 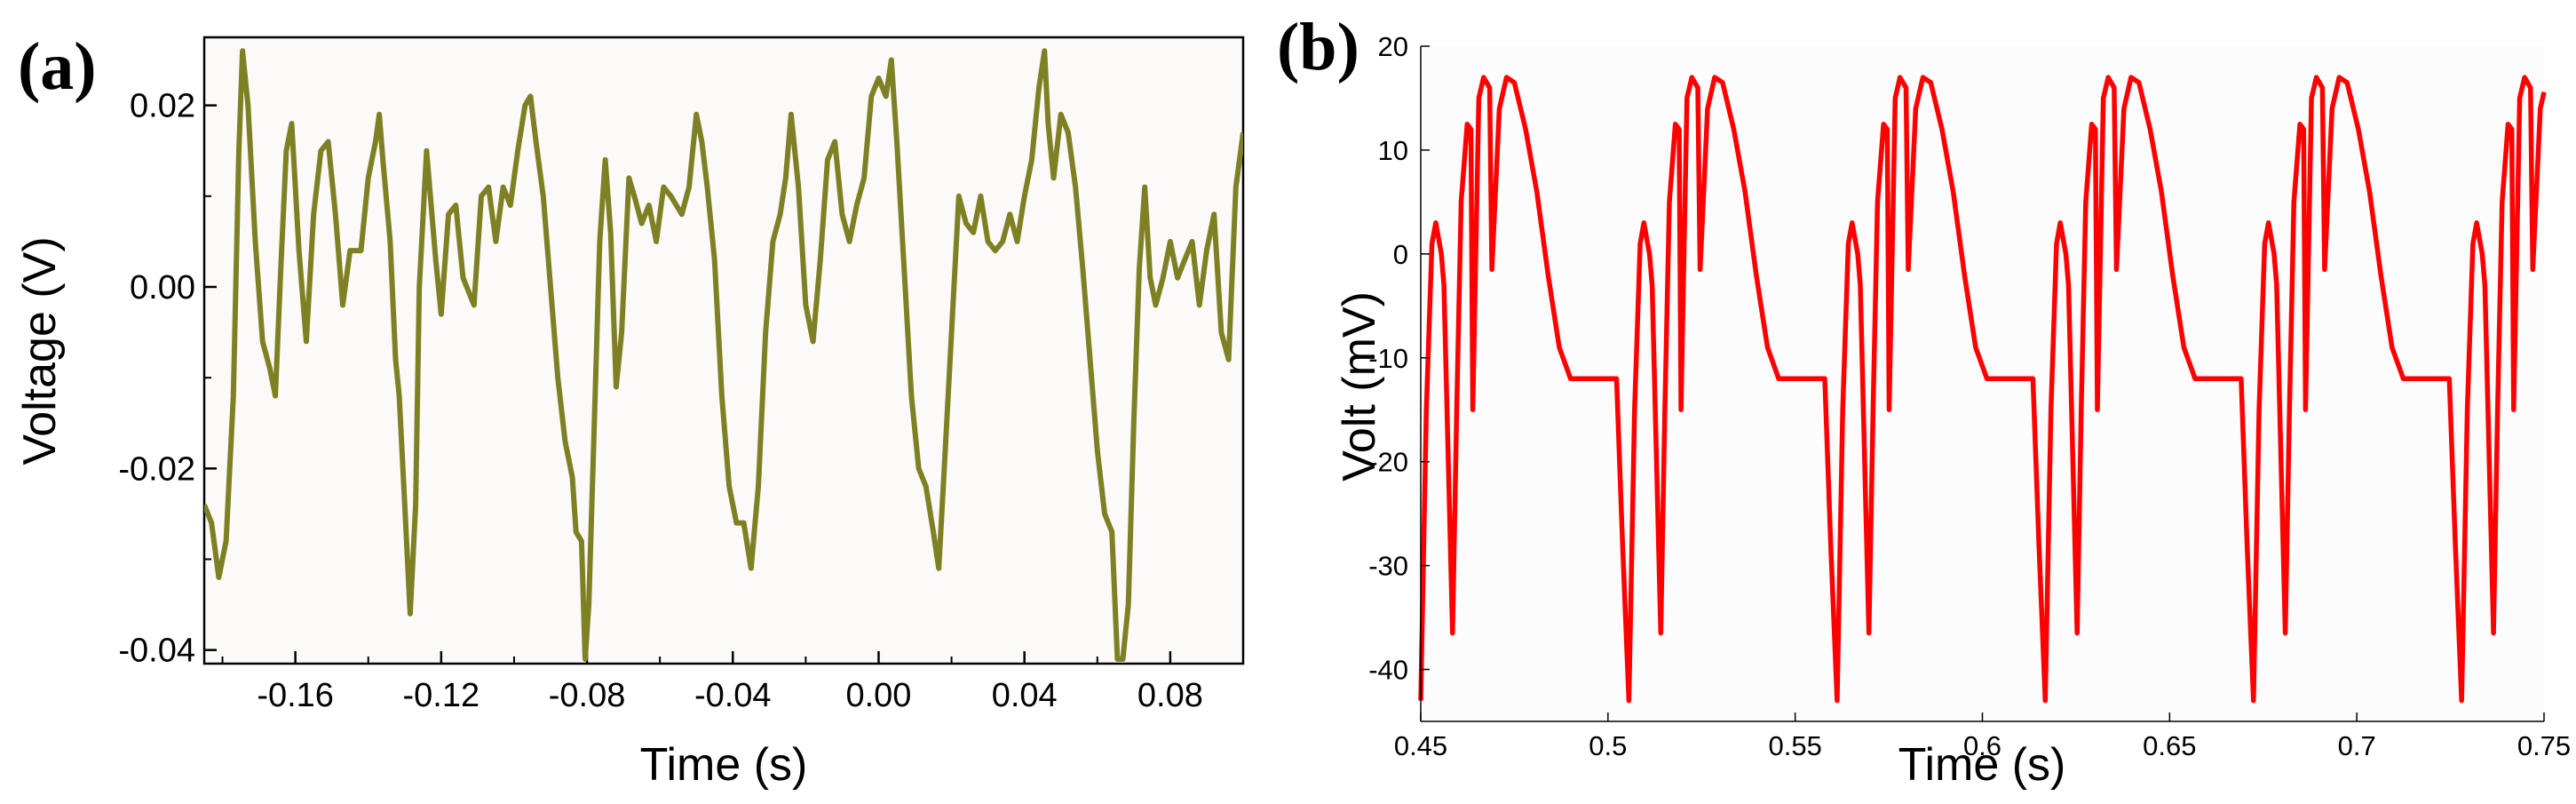 I want to click on x-tick-label-a: 0.08, so click(x=1170, y=695).